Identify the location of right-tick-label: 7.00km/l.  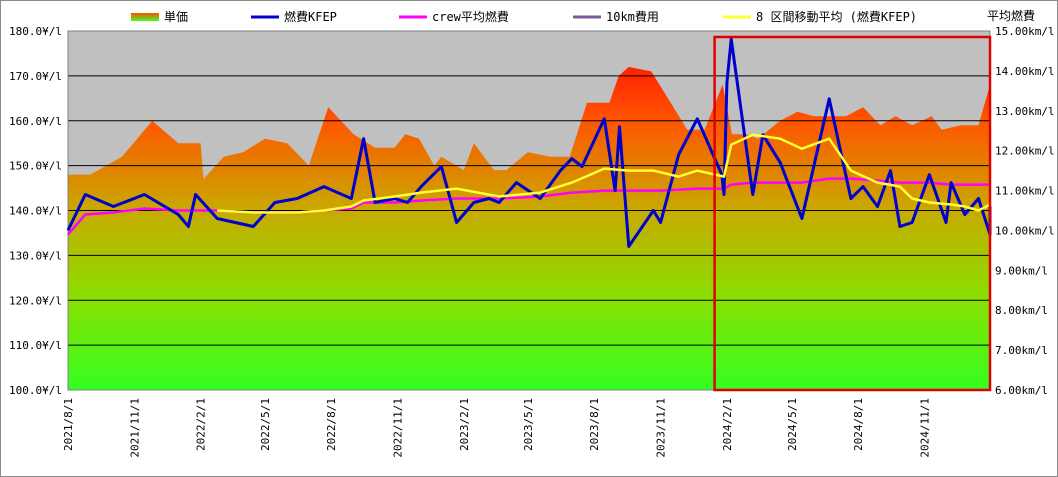
(1021, 350).